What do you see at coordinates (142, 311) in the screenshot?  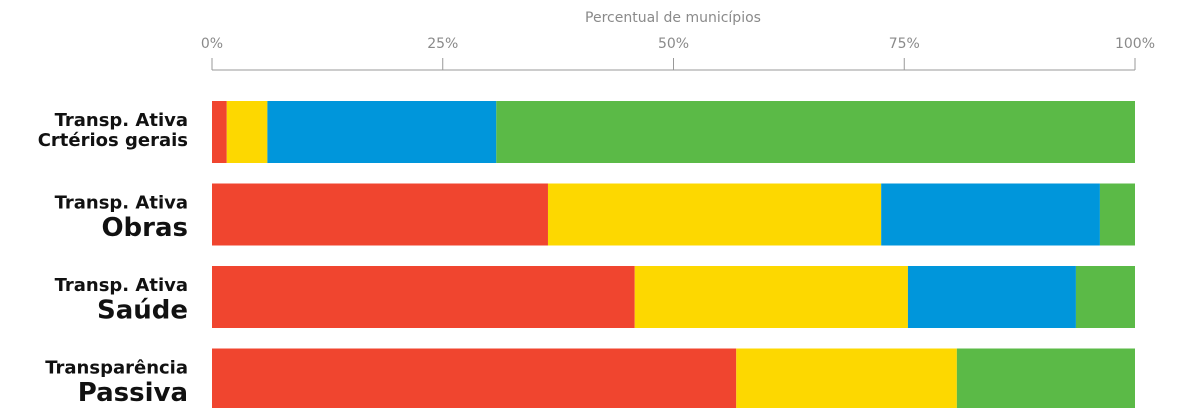 I see `category-label: Saúde` at bounding box center [142, 311].